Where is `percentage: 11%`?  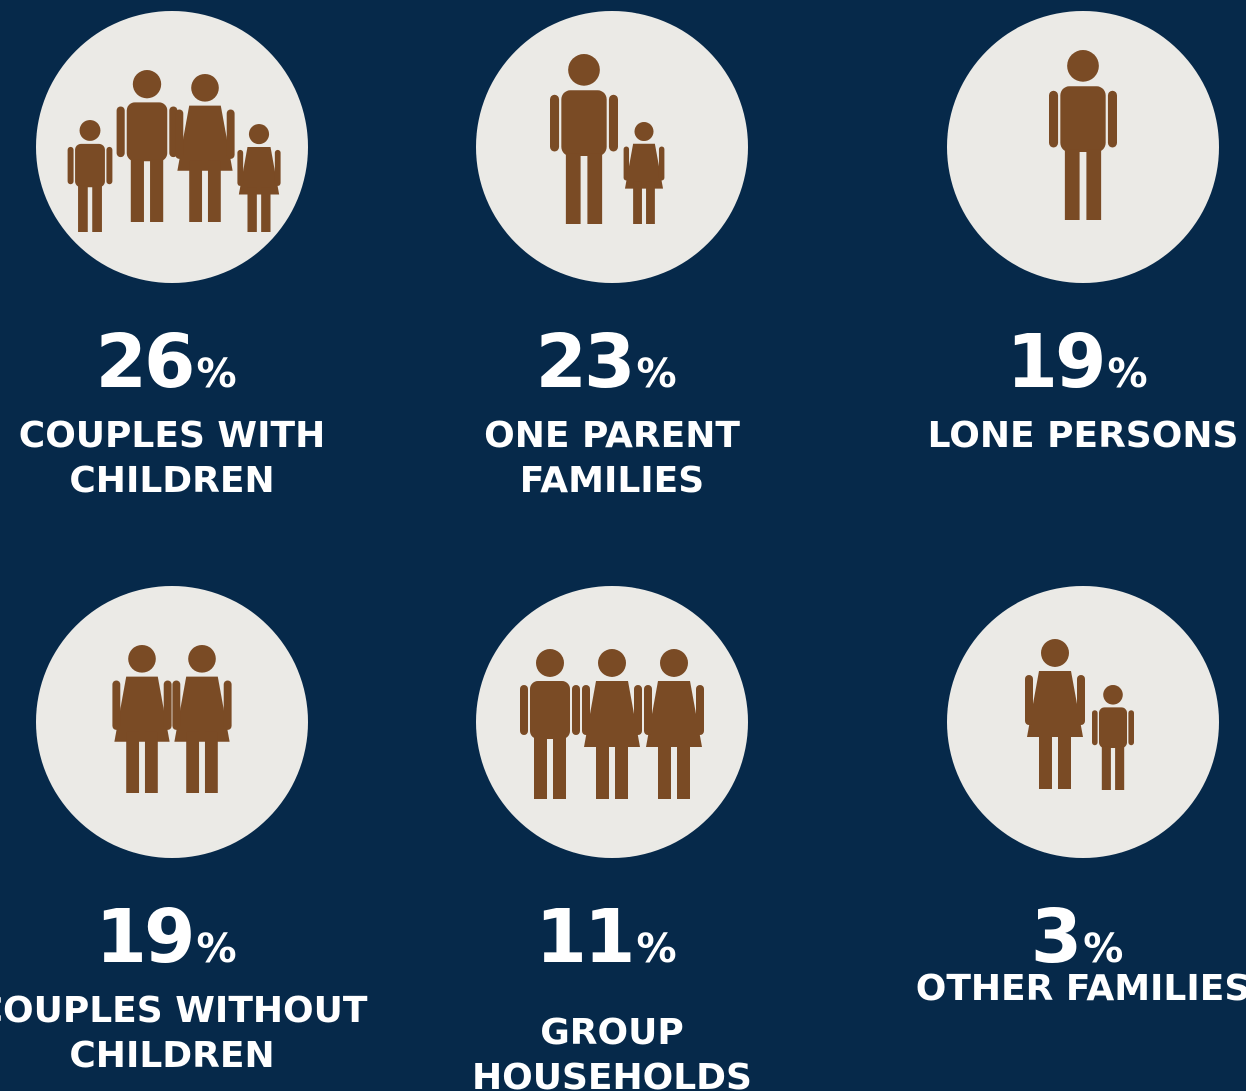 percentage: 11% is located at coordinates (605, 937).